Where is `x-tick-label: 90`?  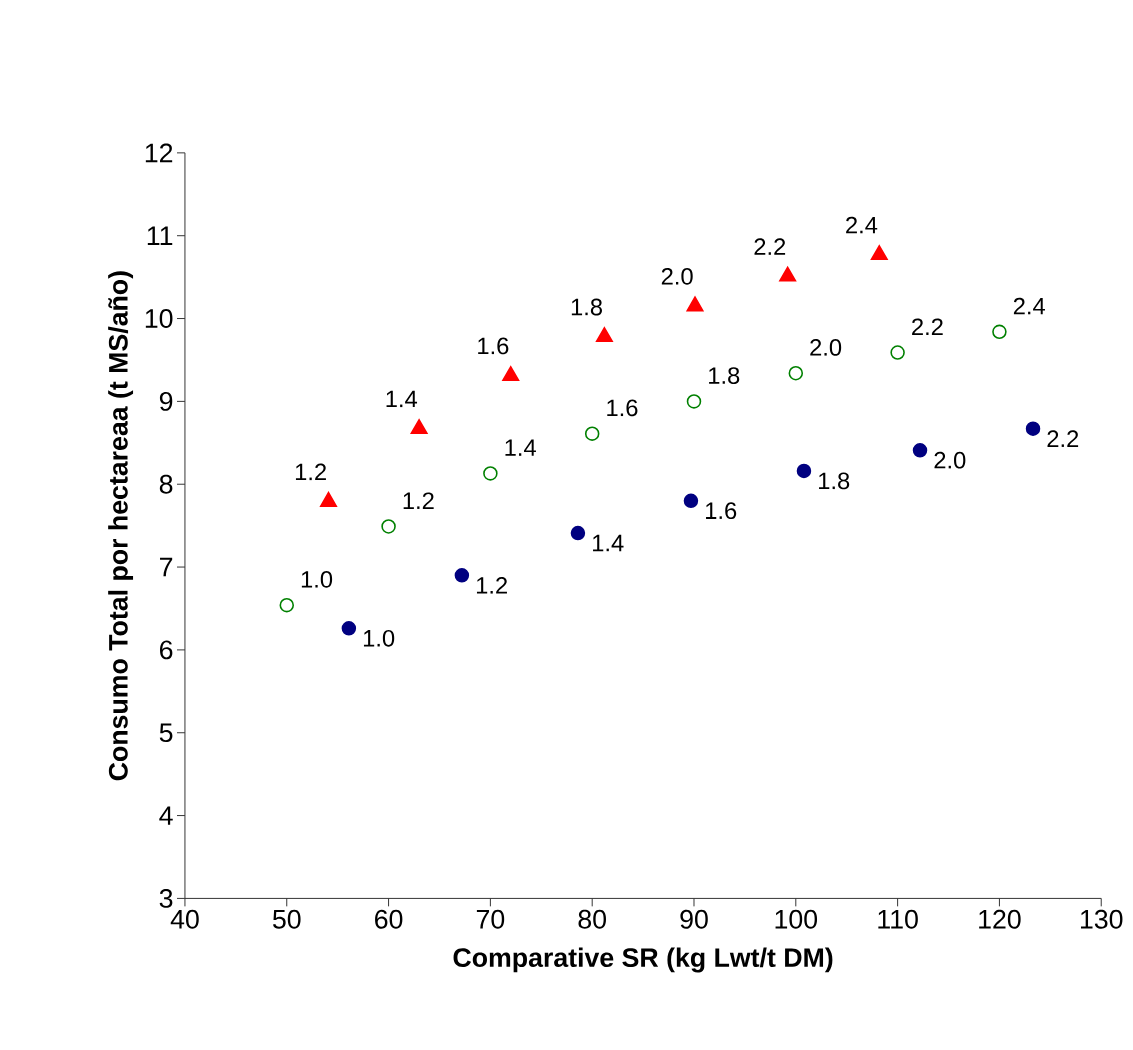
x-tick-label: 90 is located at coordinates (694, 919).